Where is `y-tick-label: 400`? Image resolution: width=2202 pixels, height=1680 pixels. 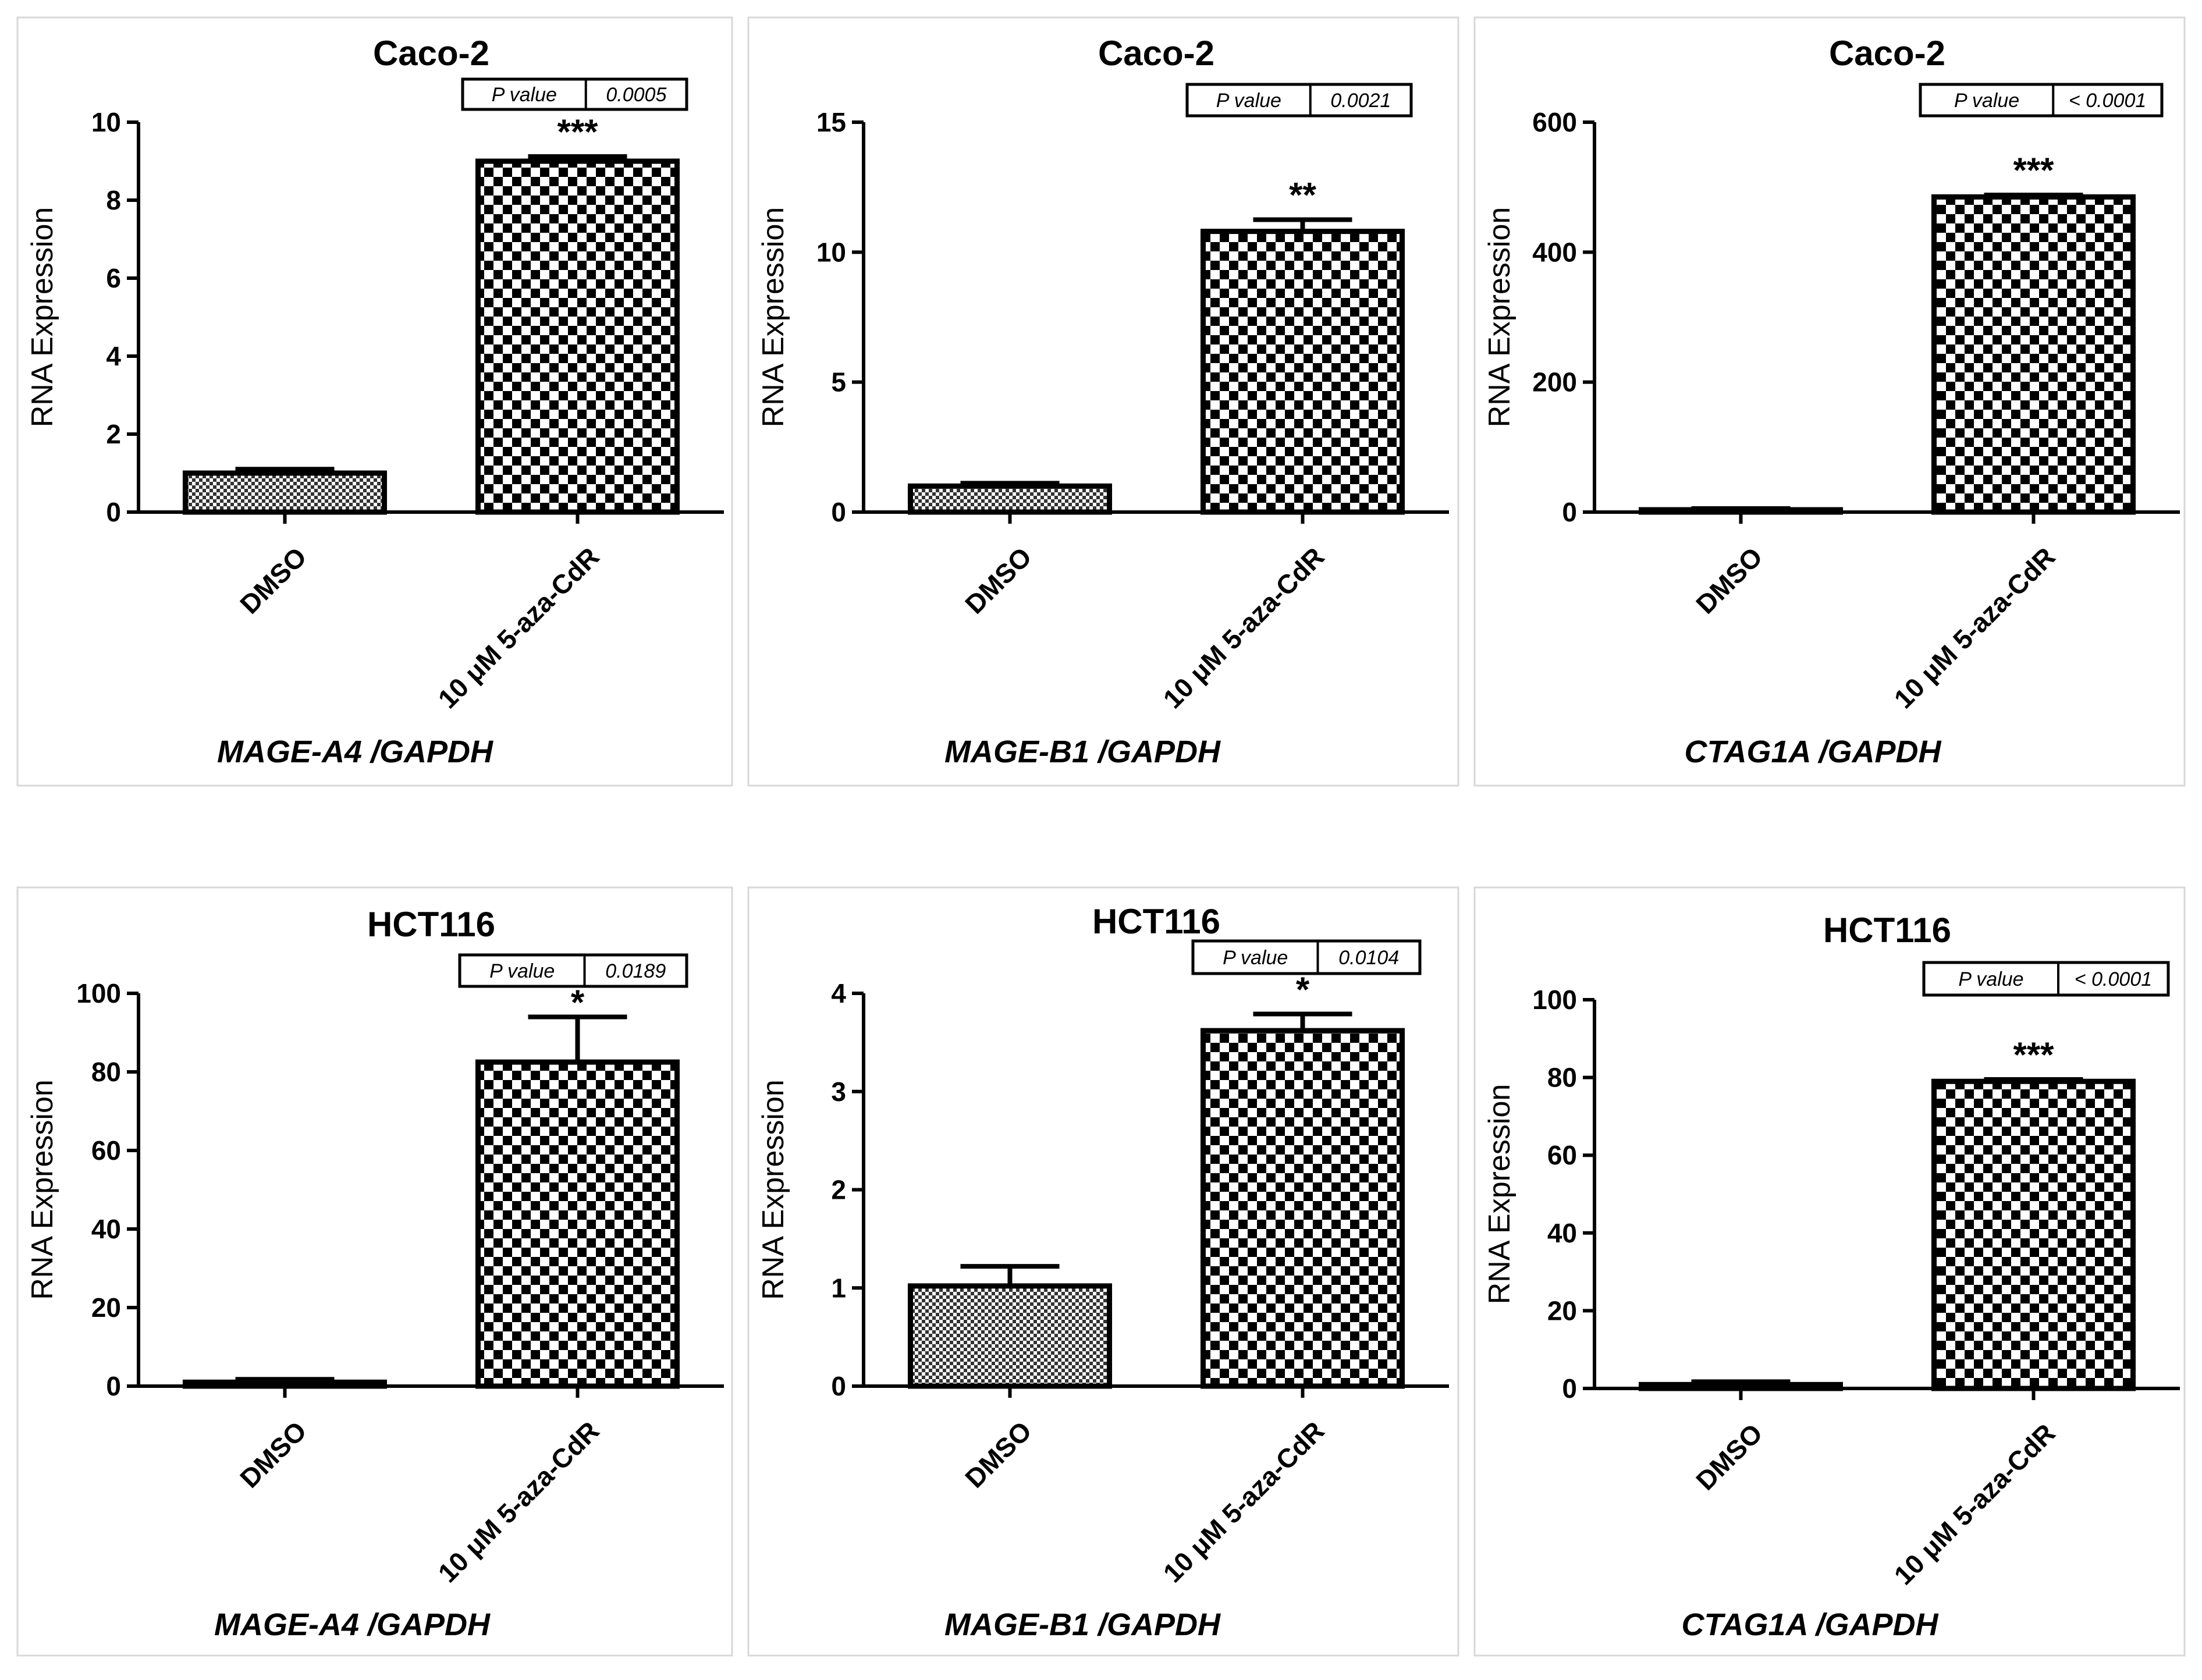
y-tick-label: 400 is located at coordinates (1554, 252).